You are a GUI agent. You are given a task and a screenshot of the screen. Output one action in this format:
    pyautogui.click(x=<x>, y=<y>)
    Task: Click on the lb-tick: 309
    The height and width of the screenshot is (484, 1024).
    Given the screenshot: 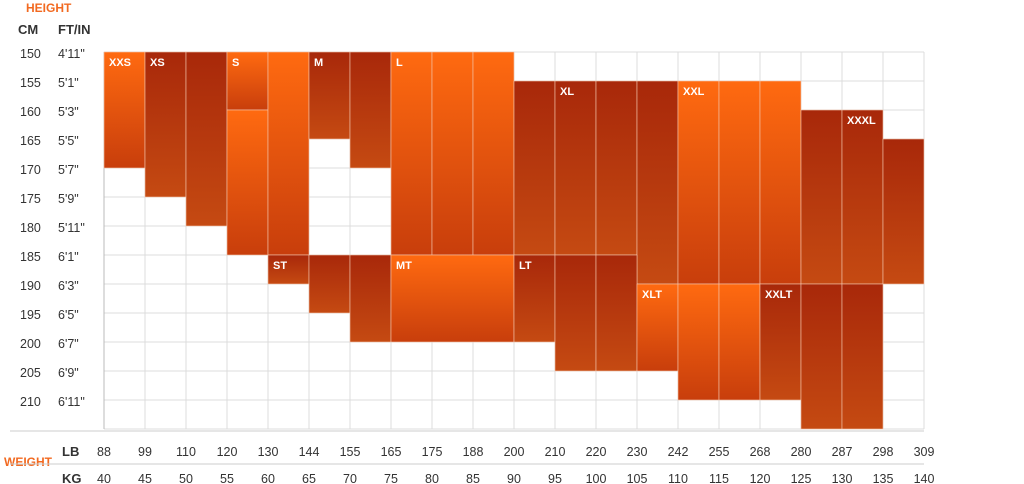 What is the action you would take?
    pyautogui.click(x=924, y=452)
    